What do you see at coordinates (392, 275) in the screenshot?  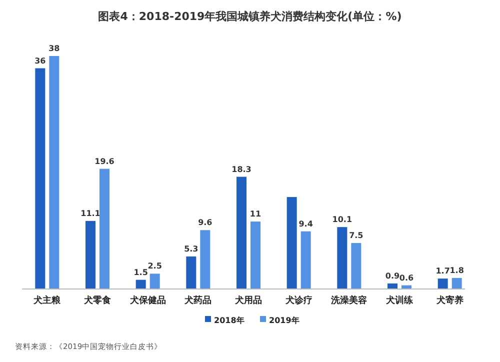 I see `data-label: 0.9` at bounding box center [392, 275].